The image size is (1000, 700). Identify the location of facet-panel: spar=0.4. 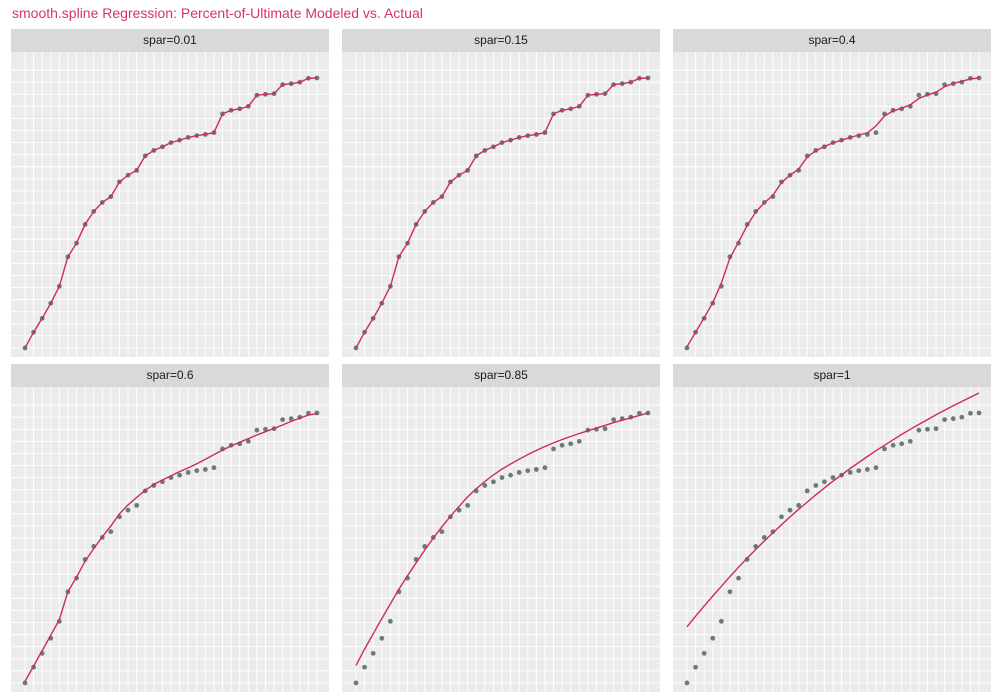
(832, 193).